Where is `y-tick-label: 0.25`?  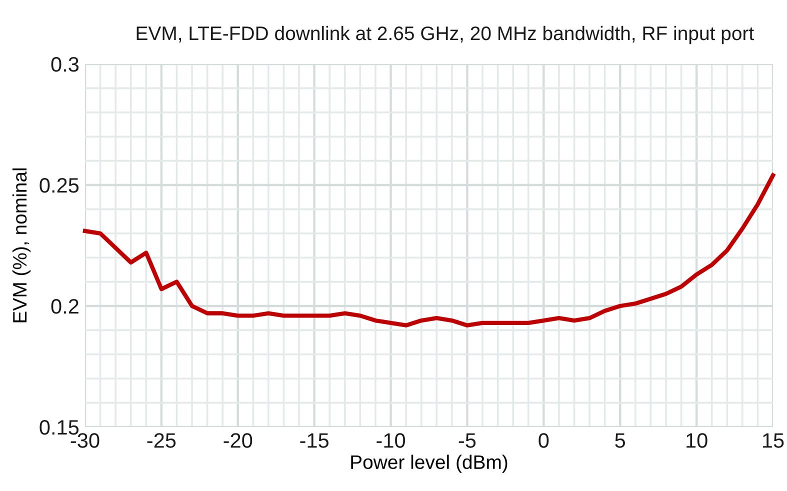
y-tick-label: 0.25 is located at coordinates (59, 185).